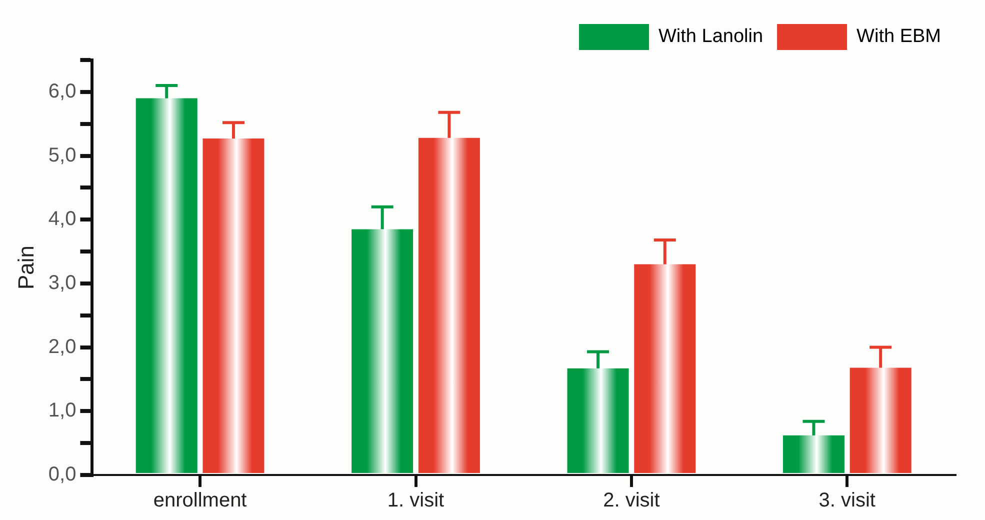 The image size is (985, 520). I want to click on y-tick-label: 2,0, so click(62, 347).